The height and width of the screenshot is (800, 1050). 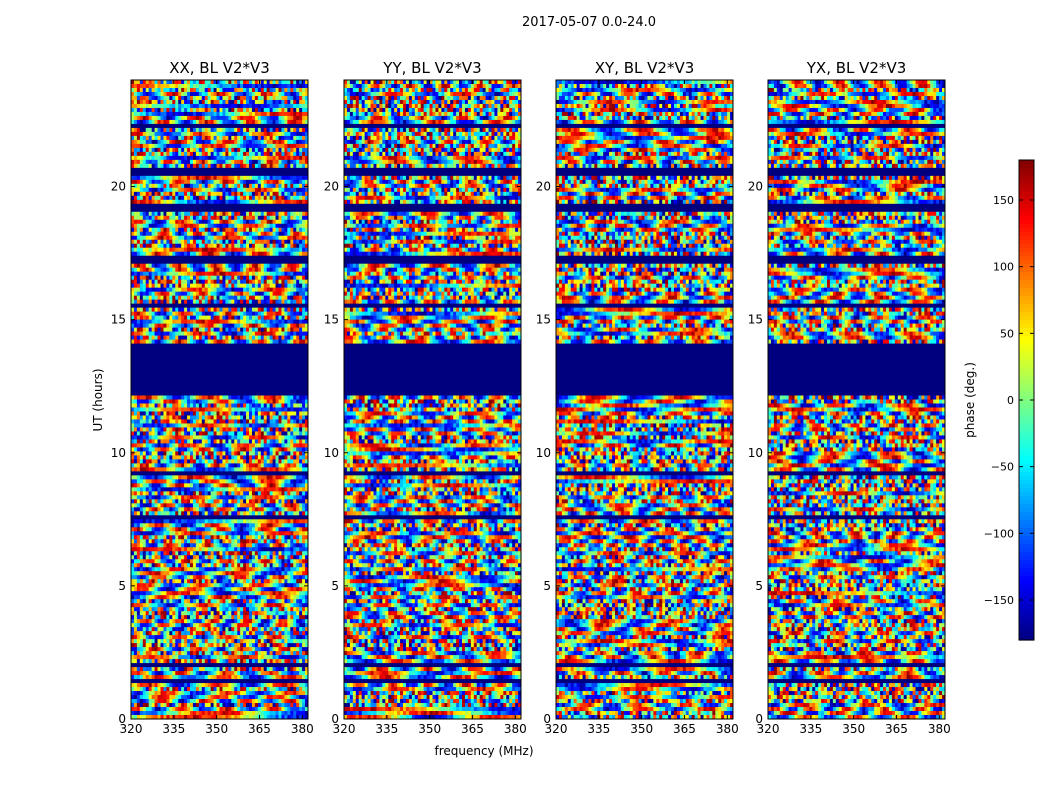 I want to click on panel-title: YX, BL V2*V3, so click(x=856, y=68).